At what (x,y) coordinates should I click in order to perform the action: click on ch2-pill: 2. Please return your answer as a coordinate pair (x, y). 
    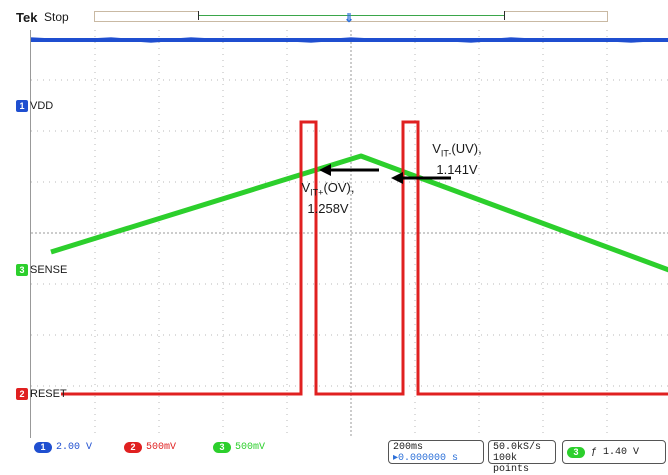
    Looking at the image, I should click on (133, 447).